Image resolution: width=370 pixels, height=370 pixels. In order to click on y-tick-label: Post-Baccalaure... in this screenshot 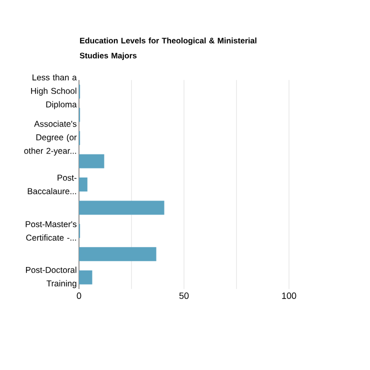, I will do `click(52, 184)`.